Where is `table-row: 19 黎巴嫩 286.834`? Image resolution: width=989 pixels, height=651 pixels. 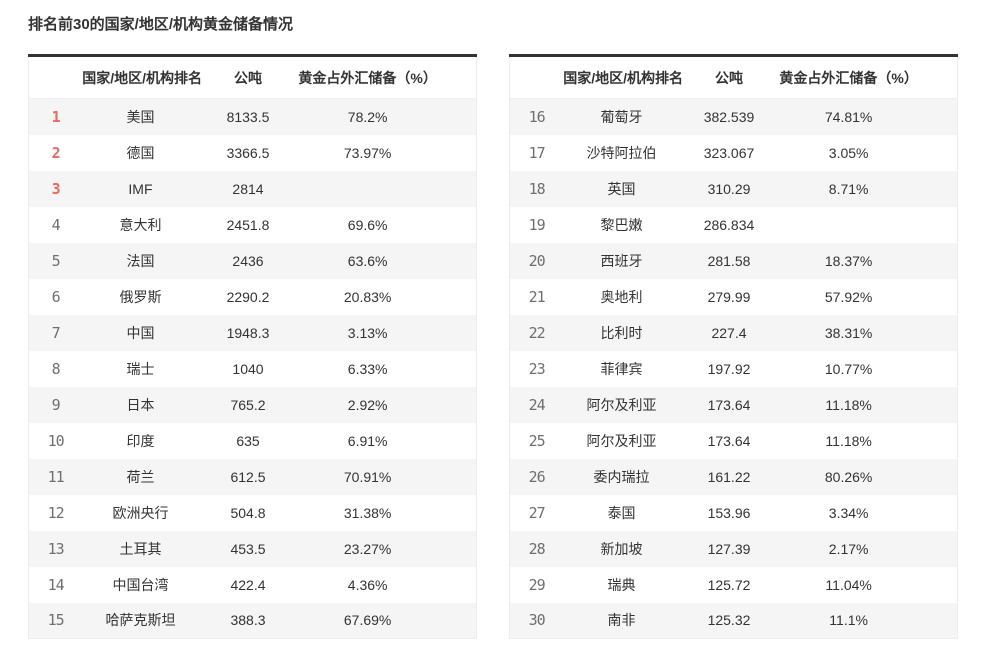 table-row: 19 黎巴嫩 286.834 is located at coordinates (733, 224).